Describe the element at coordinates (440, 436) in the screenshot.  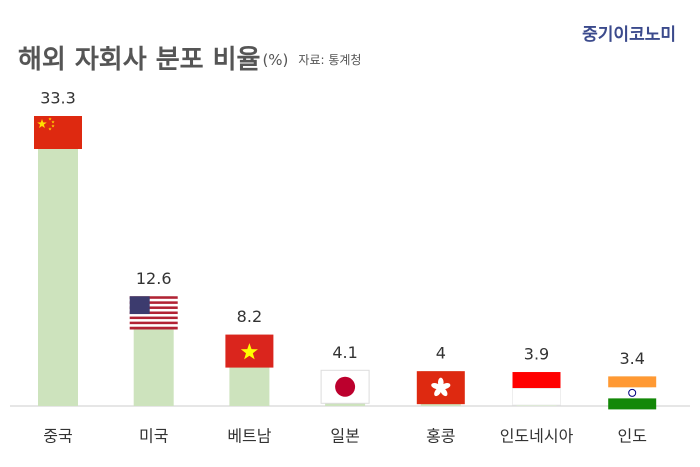
I see `x-tick-label: 홍콩` at that location.